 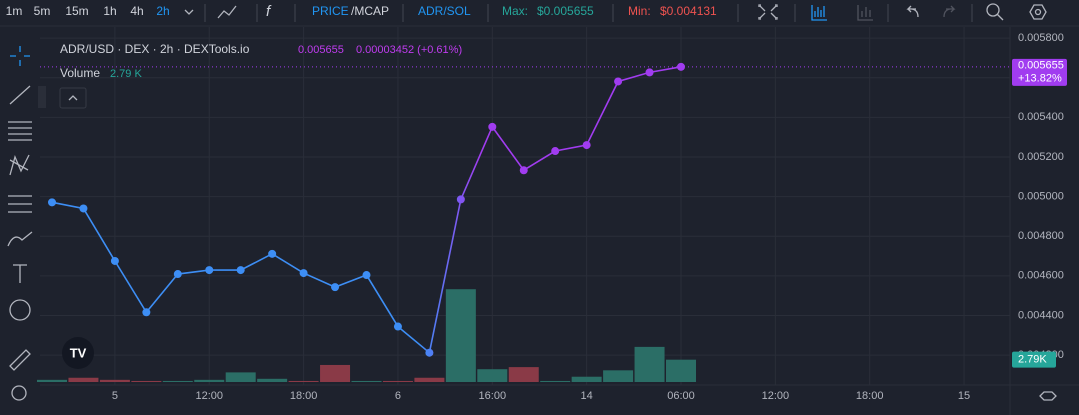 What do you see at coordinates (126, 74) in the screenshot?
I see `volume-value: 2.79 K` at bounding box center [126, 74].